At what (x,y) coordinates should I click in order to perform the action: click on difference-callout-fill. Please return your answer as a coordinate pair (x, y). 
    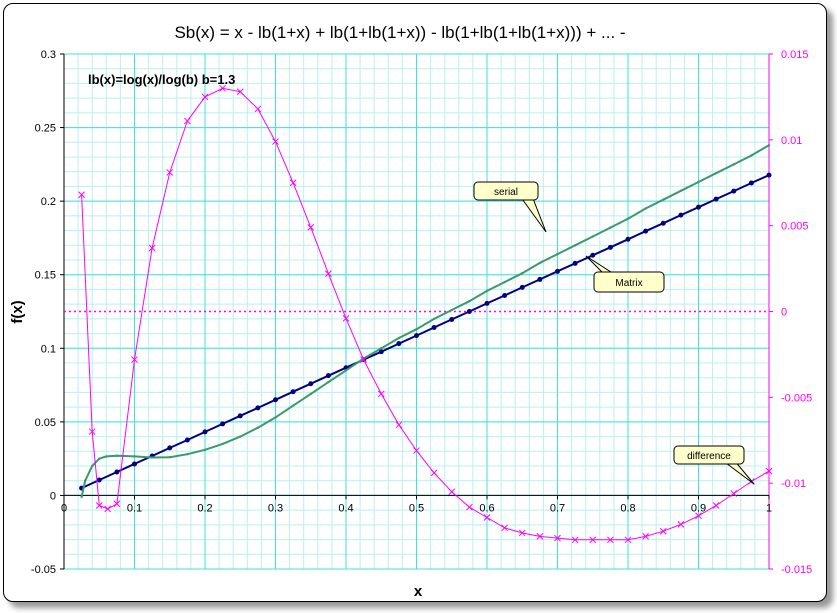
    Looking at the image, I should click on (709, 455).